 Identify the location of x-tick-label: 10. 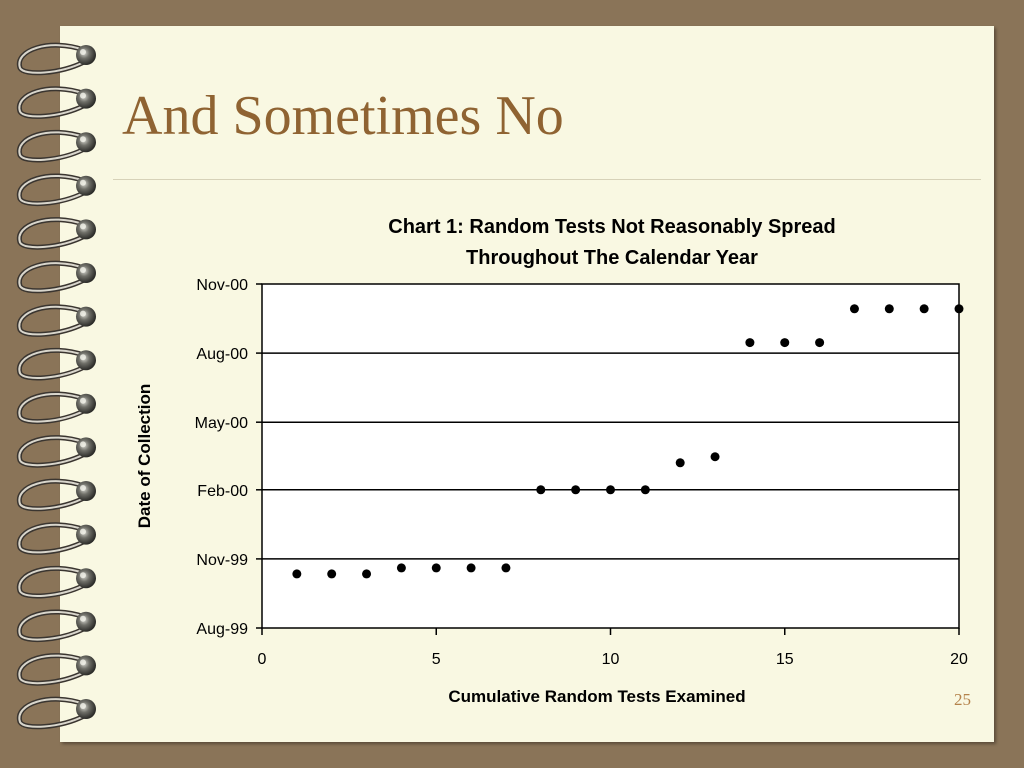
(611, 659).